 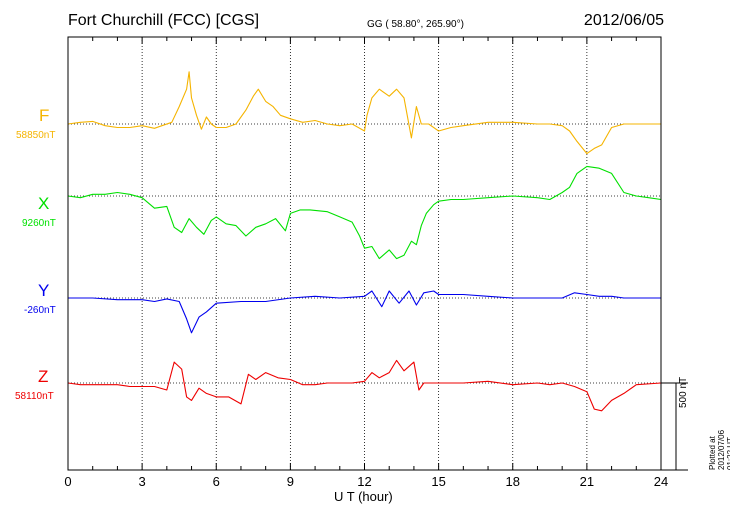 I want to click on component-f-baseline: 58850nT, so click(x=36, y=135).